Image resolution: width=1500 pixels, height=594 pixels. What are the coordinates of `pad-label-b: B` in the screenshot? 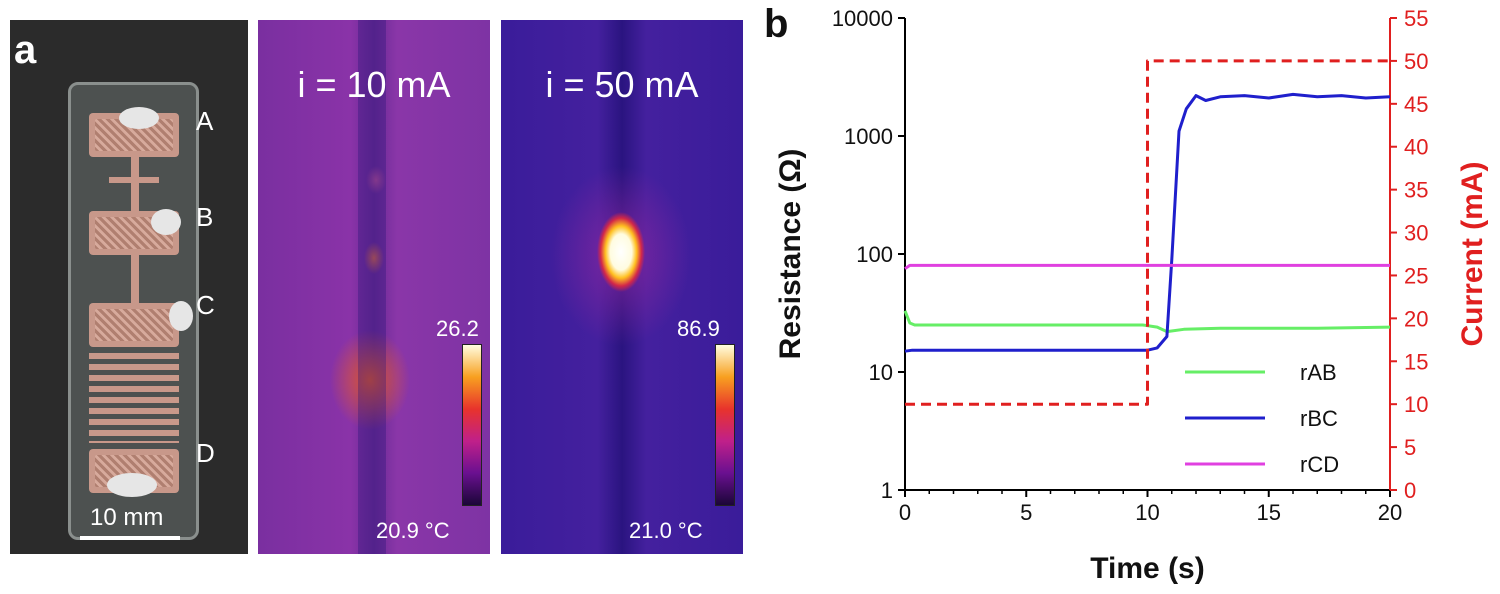 It's located at (205, 217).